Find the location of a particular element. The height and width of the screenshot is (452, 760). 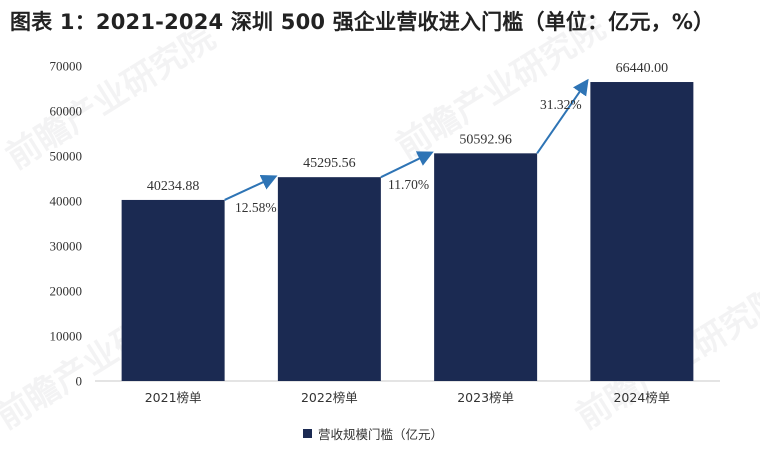

x-tick-label: 2022榜单 is located at coordinates (329, 397).